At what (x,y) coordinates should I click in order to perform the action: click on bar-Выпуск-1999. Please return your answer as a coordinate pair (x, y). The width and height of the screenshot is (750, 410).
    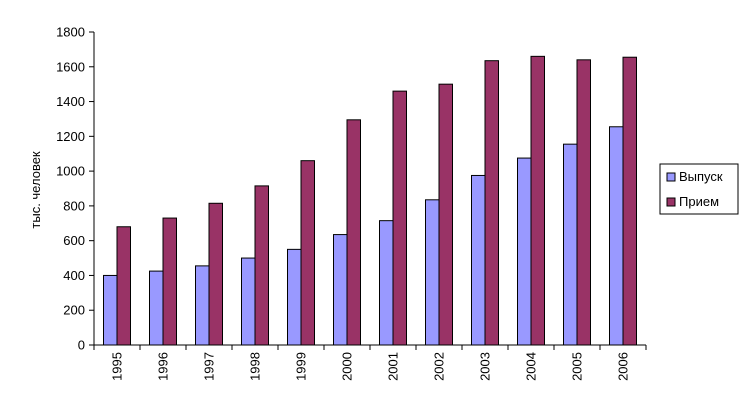
    Looking at the image, I should click on (294, 297).